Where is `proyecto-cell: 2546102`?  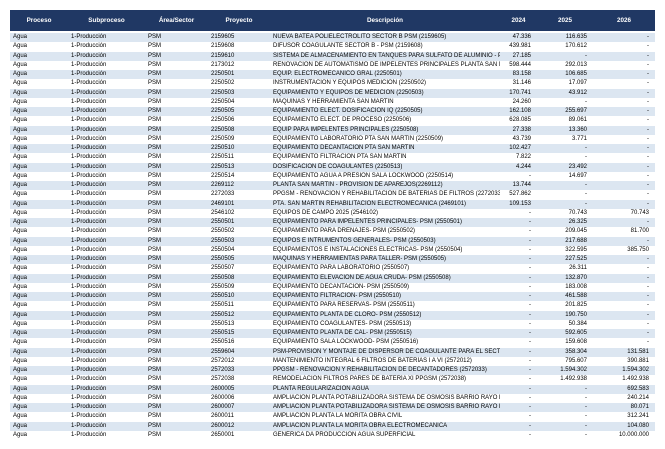
proyecto-cell: 2546102 is located at coordinates (223, 212).